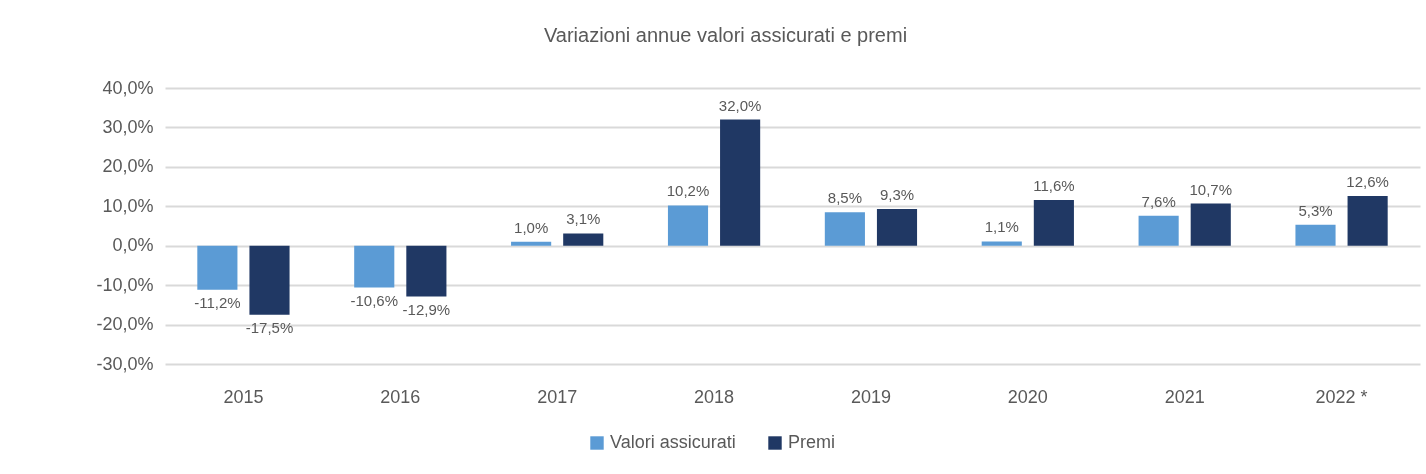 Image resolution: width=1426 pixels, height=474 pixels. Describe the element at coordinates (897, 195) in the screenshot. I see `data-label: 9,3%` at that location.